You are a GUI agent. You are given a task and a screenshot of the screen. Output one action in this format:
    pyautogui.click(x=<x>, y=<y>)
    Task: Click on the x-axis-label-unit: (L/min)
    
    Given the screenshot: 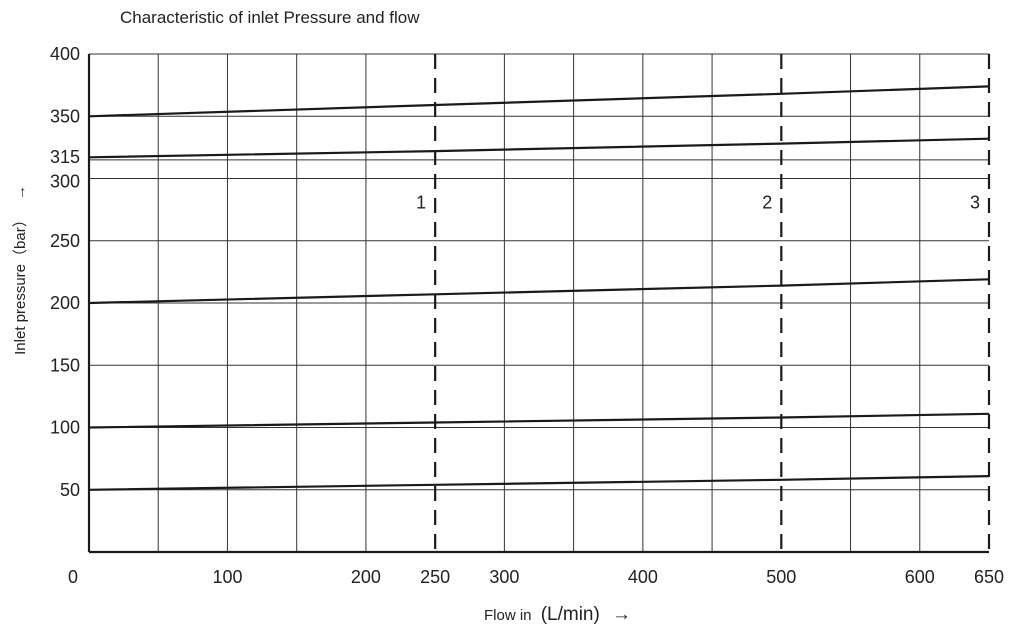 What is the action you would take?
    pyautogui.click(x=570, y=614)
    